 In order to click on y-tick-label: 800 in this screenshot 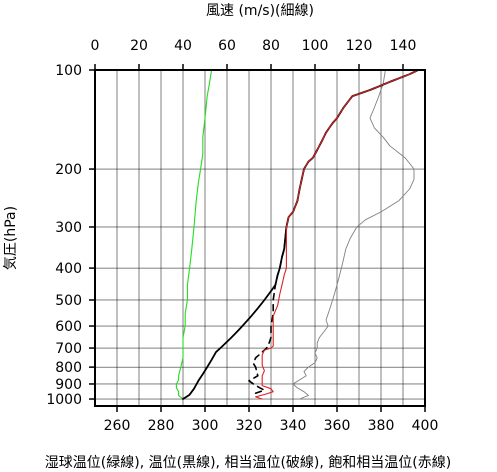, I will do `click(68, 368)`.